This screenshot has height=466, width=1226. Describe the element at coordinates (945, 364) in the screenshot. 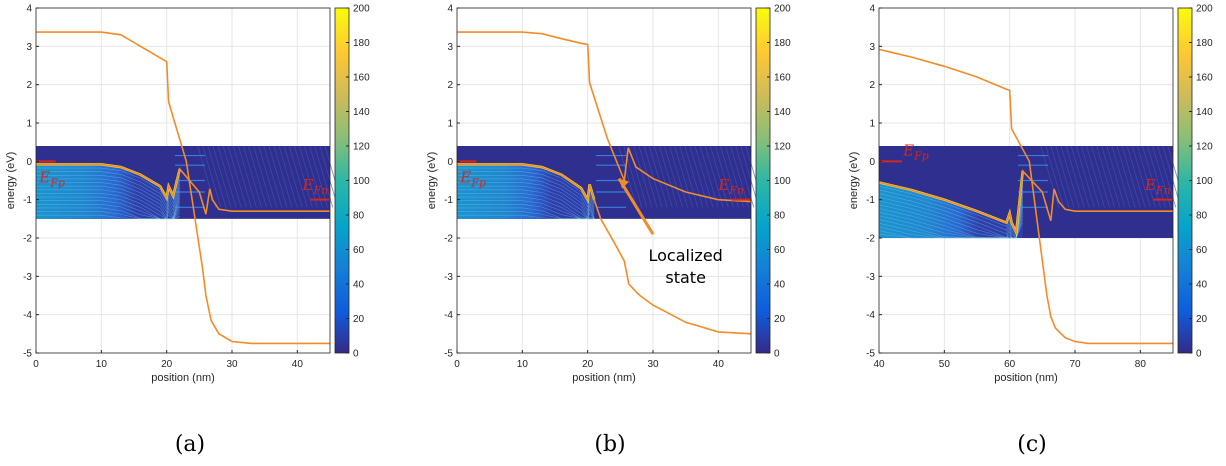

I see `x-tick-label: 50` at that location.